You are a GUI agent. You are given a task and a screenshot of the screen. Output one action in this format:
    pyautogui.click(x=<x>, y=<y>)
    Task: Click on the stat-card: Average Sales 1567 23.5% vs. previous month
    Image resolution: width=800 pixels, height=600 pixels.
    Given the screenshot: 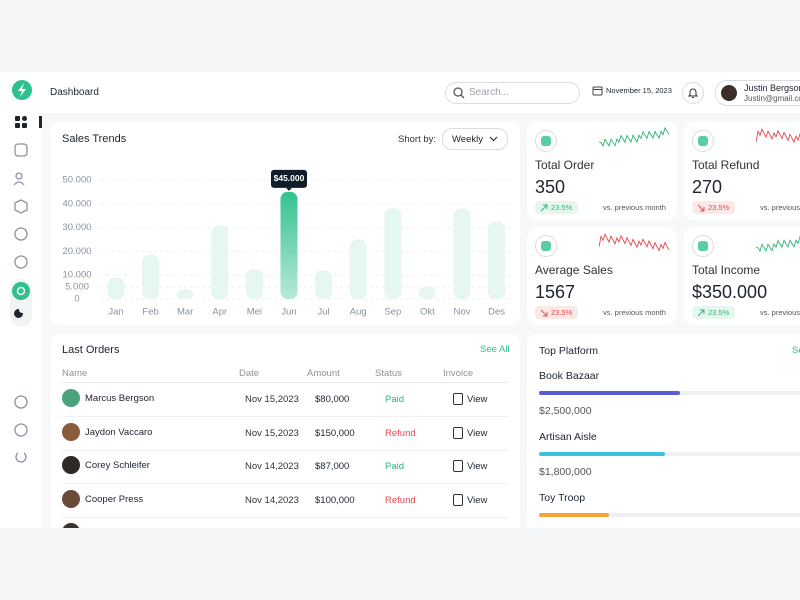 What is the action you would take?
    pyautogui.click(x=602, y=276)
    